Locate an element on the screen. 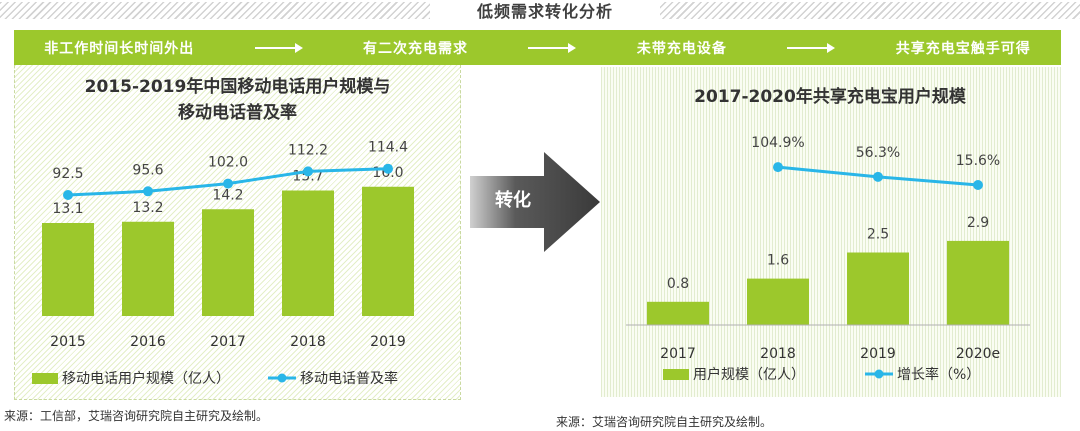 This screenshot has width=1080, height=431. bar-value-label: 14.2 is located at coordinates (227, 195).